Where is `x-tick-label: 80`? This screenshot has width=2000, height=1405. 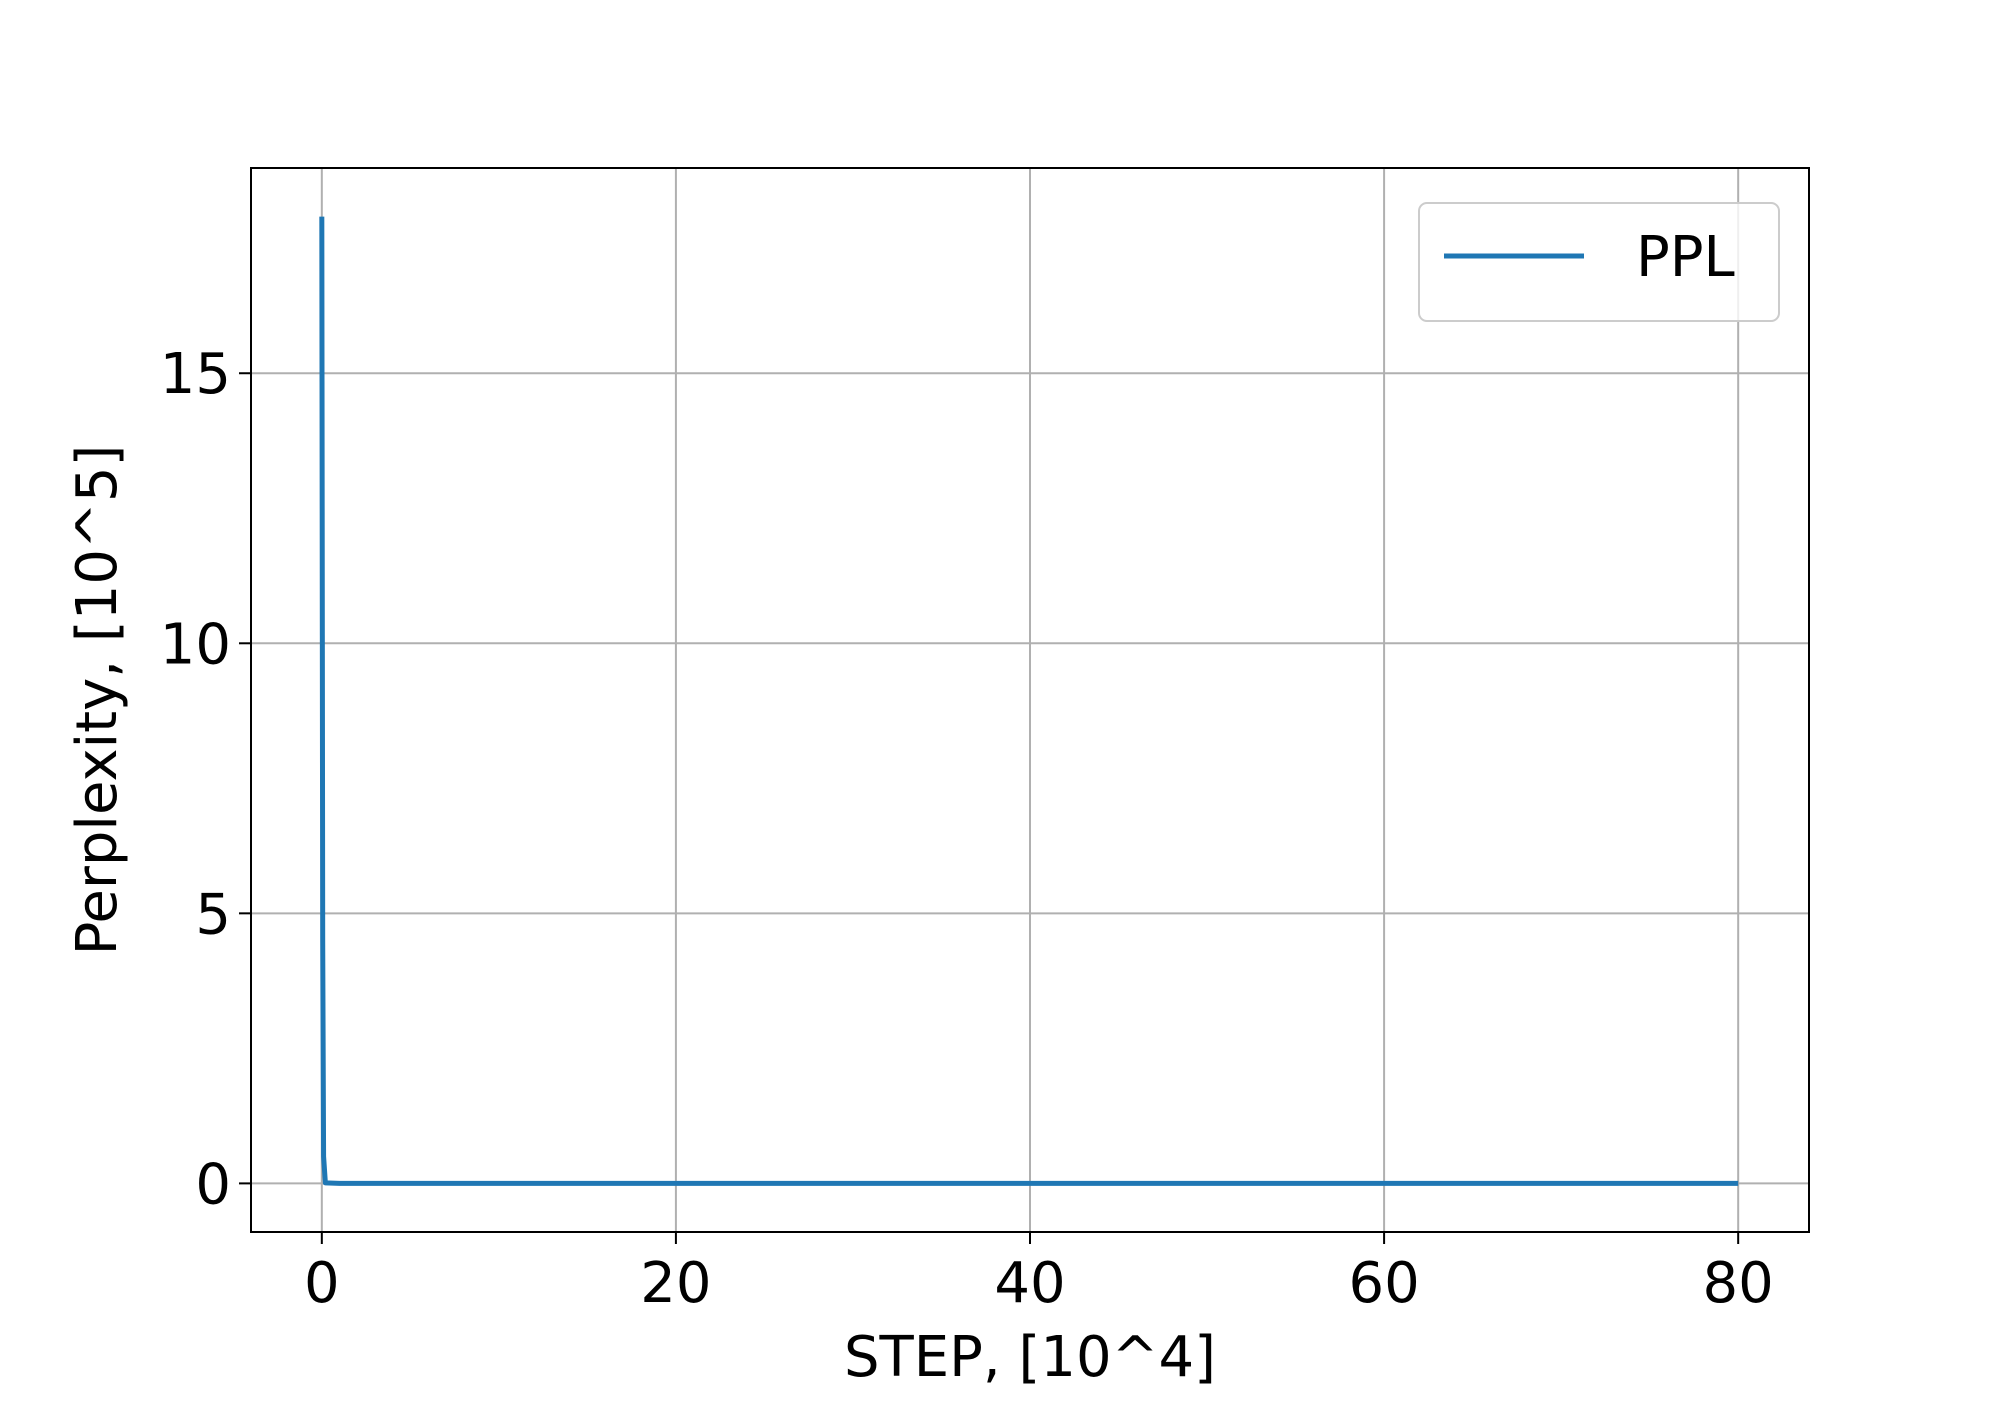 x-tick-label: 80 is located at coordinates (1738, 1283).